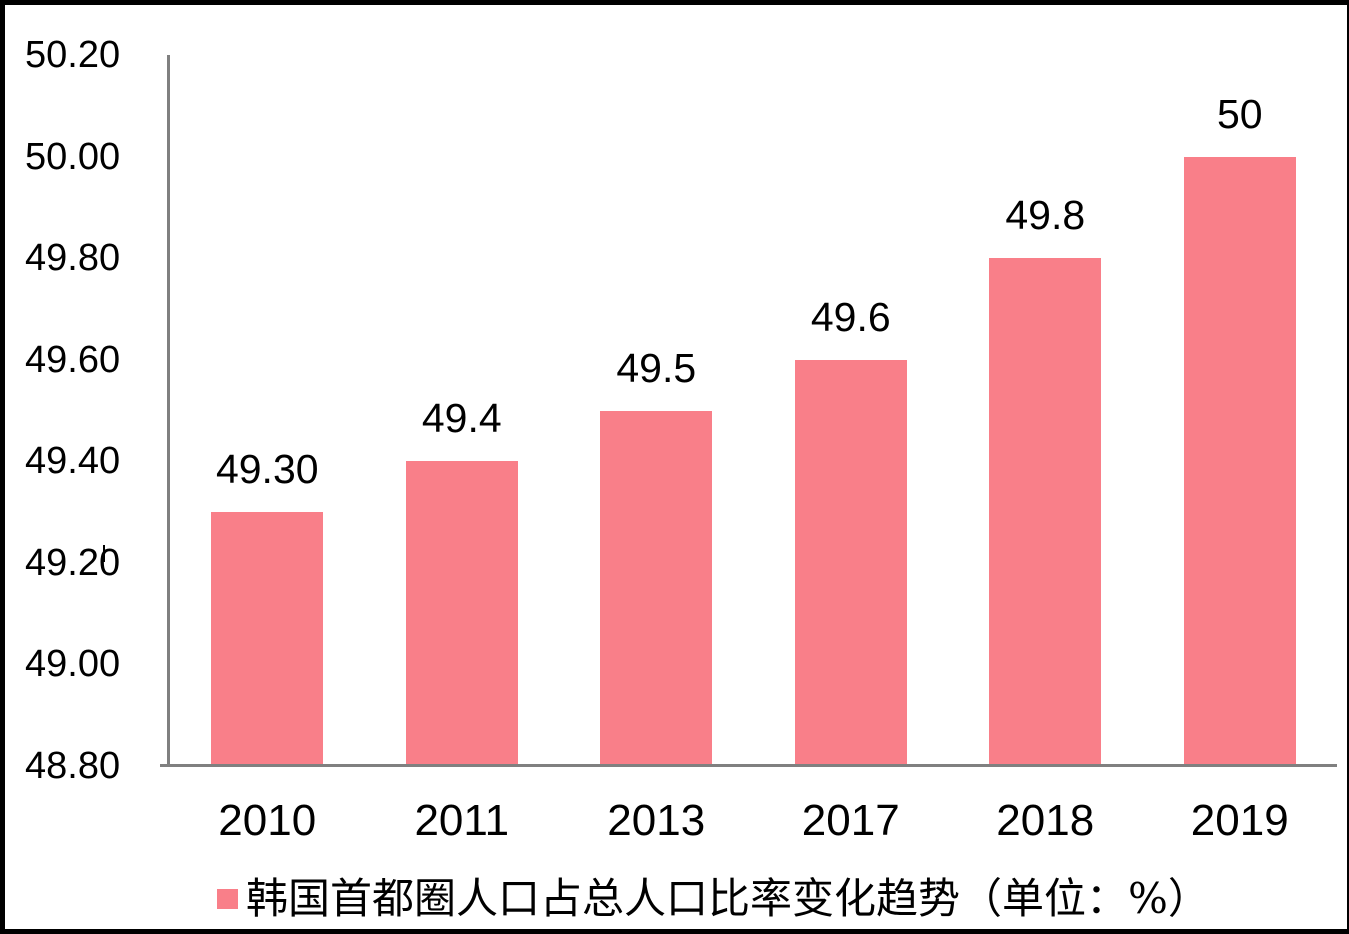 The width and height of the screenshot is (1349, 934). What do you see at coordinates (73, 55) in the screenshot?
I see `y-tick-label: 50.20` at bounding box center [73, 55].